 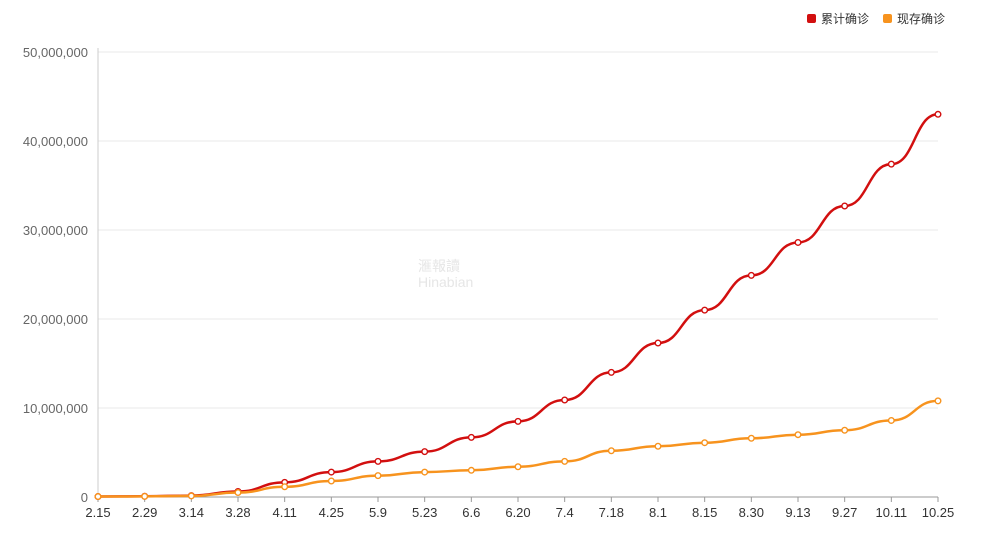 What do you see at coordinates (611, 512) in the screenshot?
I see `x-tick-label: 7.18` at bounding box center [611, 512].